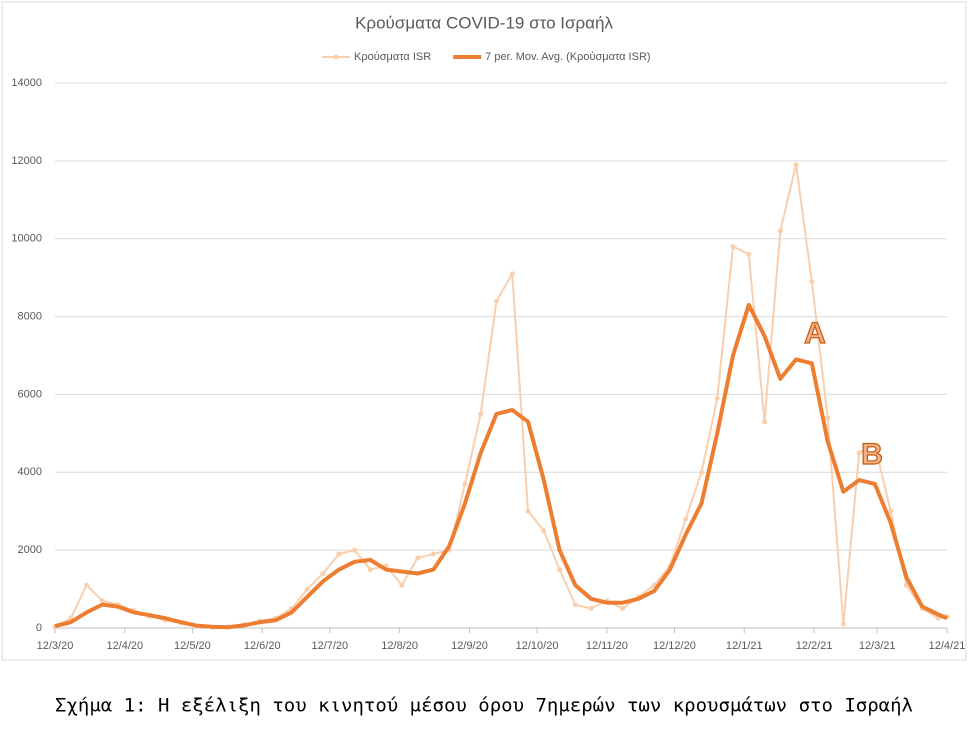 This screenshot has height=739, width=969. Describe the element at coordinates (947, 646) in the screenshot. I see `x-tick-label: 12/4/21` at that location.